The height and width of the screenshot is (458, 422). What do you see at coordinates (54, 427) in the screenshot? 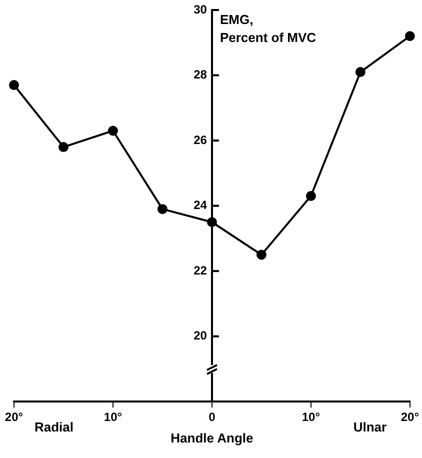
I see `text: Radial` at bounding box center [54, 427].